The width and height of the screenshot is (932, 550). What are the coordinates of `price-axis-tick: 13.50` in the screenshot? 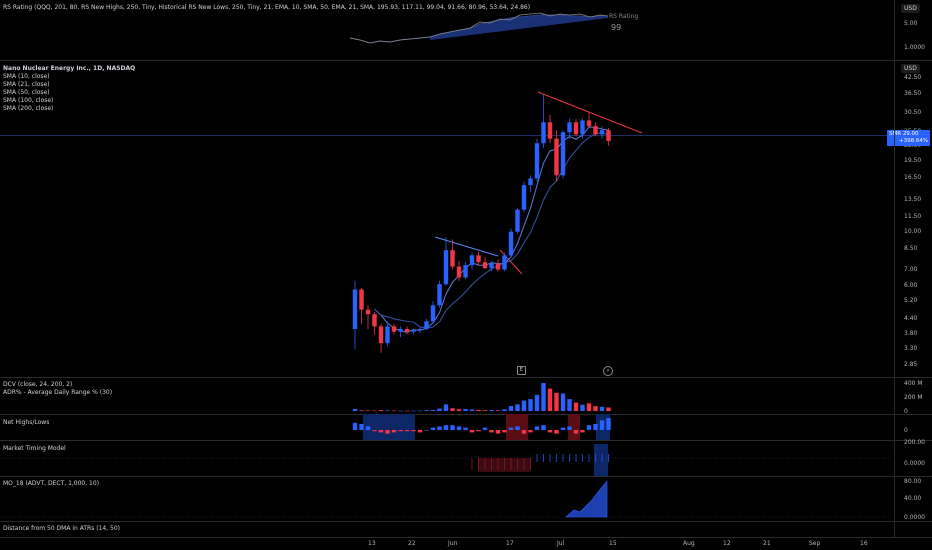 It's located at (913, 199).